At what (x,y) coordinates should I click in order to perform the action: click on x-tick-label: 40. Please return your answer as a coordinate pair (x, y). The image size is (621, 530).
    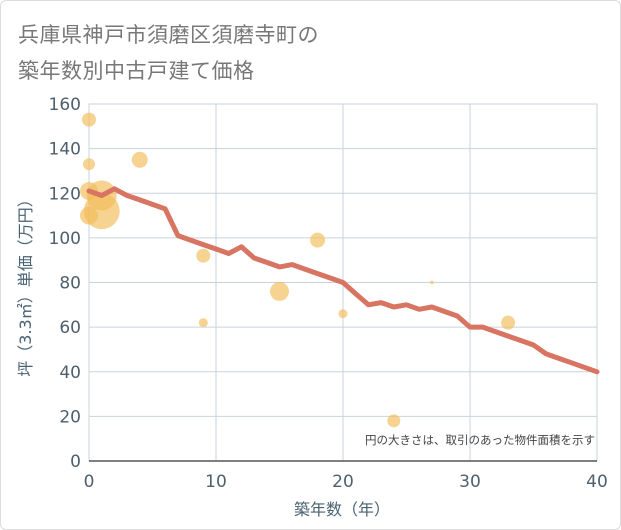
    Looking at the image, I should click on (597, 482).